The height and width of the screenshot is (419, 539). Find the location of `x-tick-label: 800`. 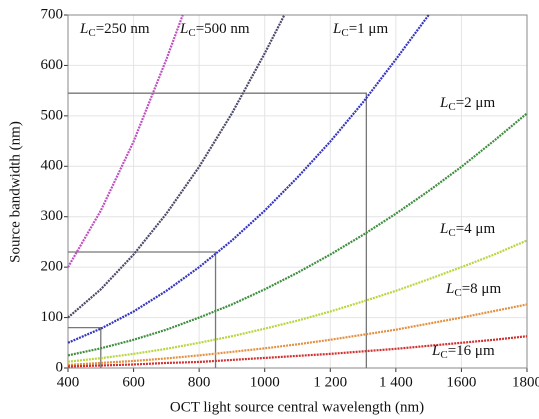

x-tick-label: 800 is located at coordinates (199, 382).